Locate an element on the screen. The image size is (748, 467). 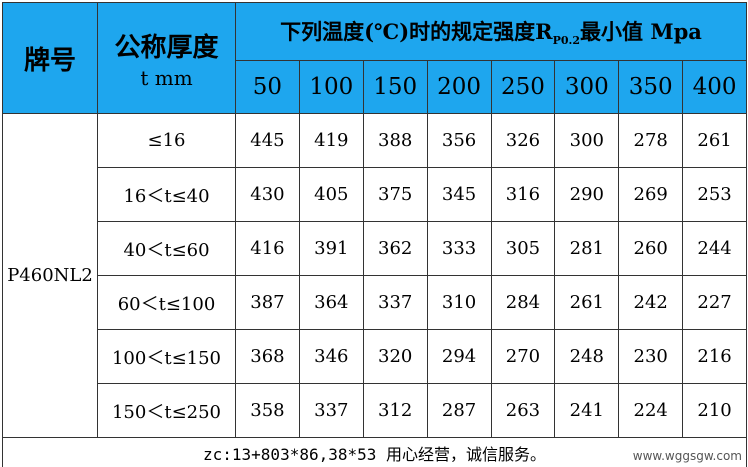
strength-cell: 244 is located at coordinates (715, 248).